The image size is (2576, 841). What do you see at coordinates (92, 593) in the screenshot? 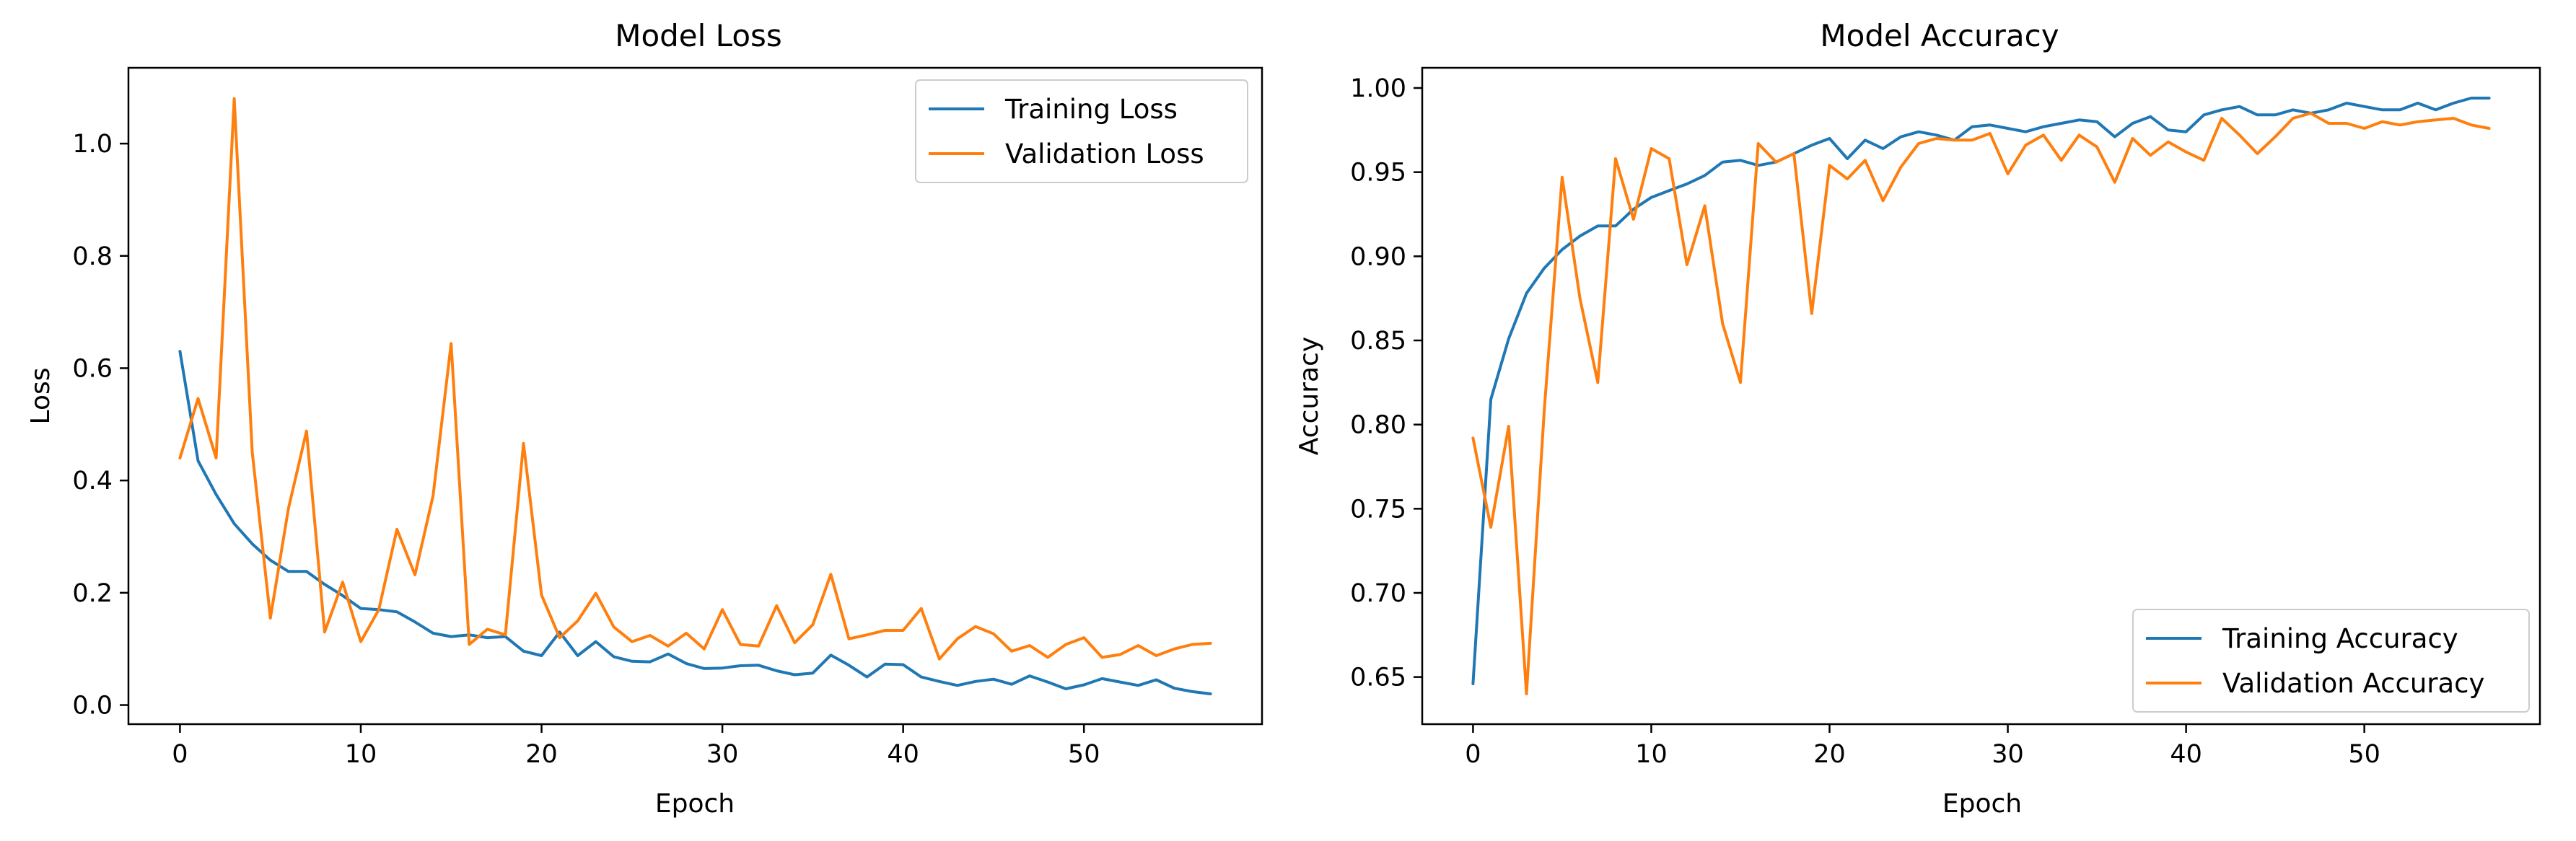
I see `loss-y-tick-label: 0.2` at bounding box center [92, 593].